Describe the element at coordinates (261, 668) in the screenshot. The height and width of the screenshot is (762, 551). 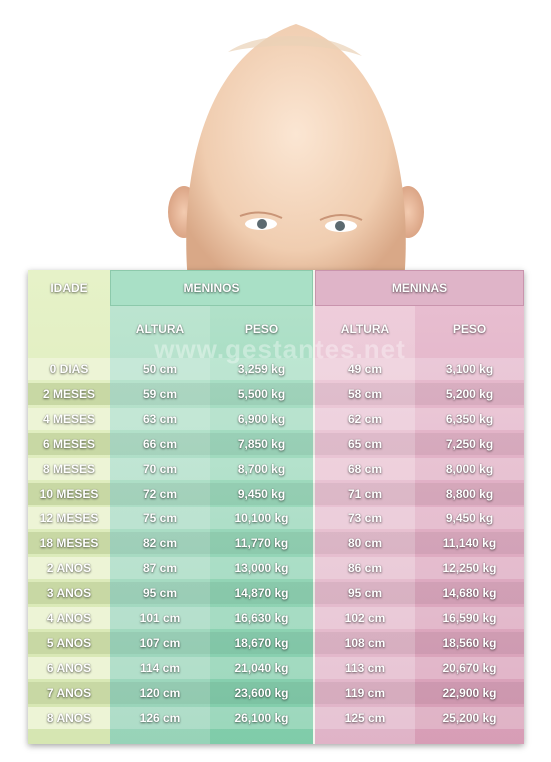
I see `cell-meninos-peso: 21,040 kg` at that location.